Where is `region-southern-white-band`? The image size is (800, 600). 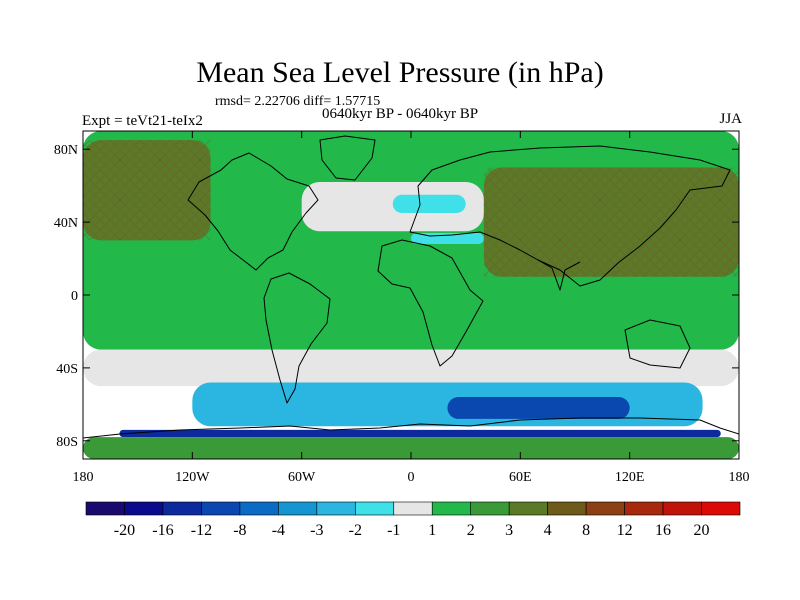
region-southern-white-band is located at coordinates (411, 368).